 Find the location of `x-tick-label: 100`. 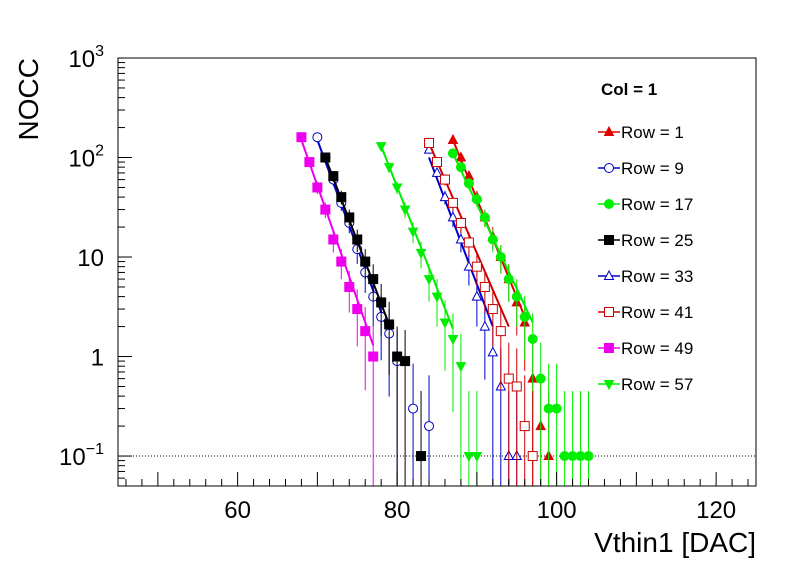

x-tick-label: 100 is located at coordinates (557, 510).